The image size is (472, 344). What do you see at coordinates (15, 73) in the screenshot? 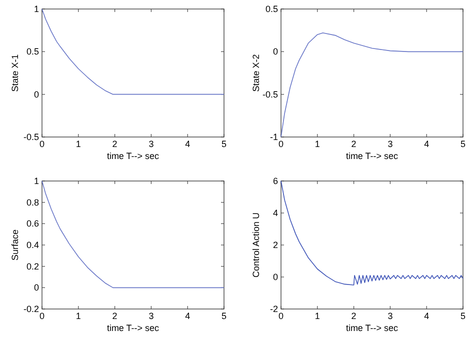
I see `y-axis-title: State X-1` at bounding box center [15, 73].